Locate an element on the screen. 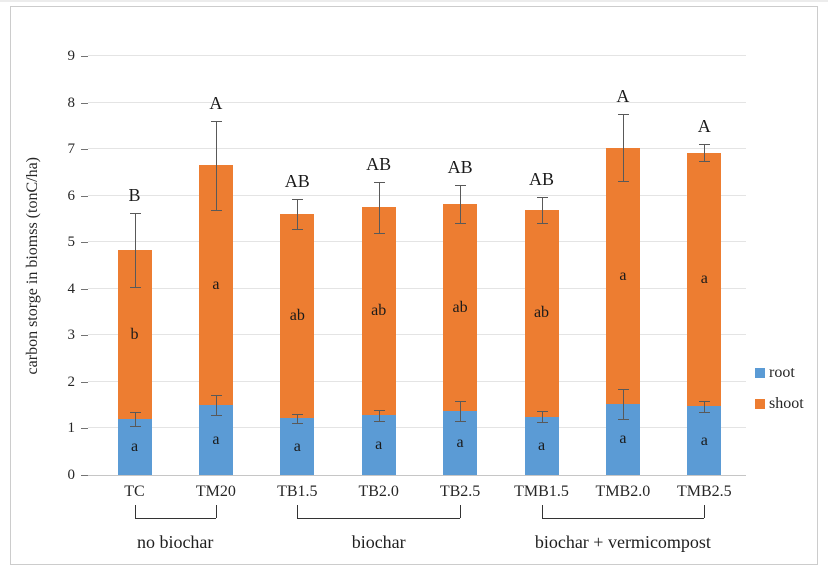  bar-segment-shoot-TMB2.5 is located at coordinates (704, 279).